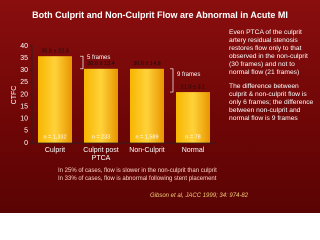  What do you see at coordinates (101, 154) in the screenshot?
I see `x-tick-label: Culprit post PTCA` at bounding box center [101, 154].